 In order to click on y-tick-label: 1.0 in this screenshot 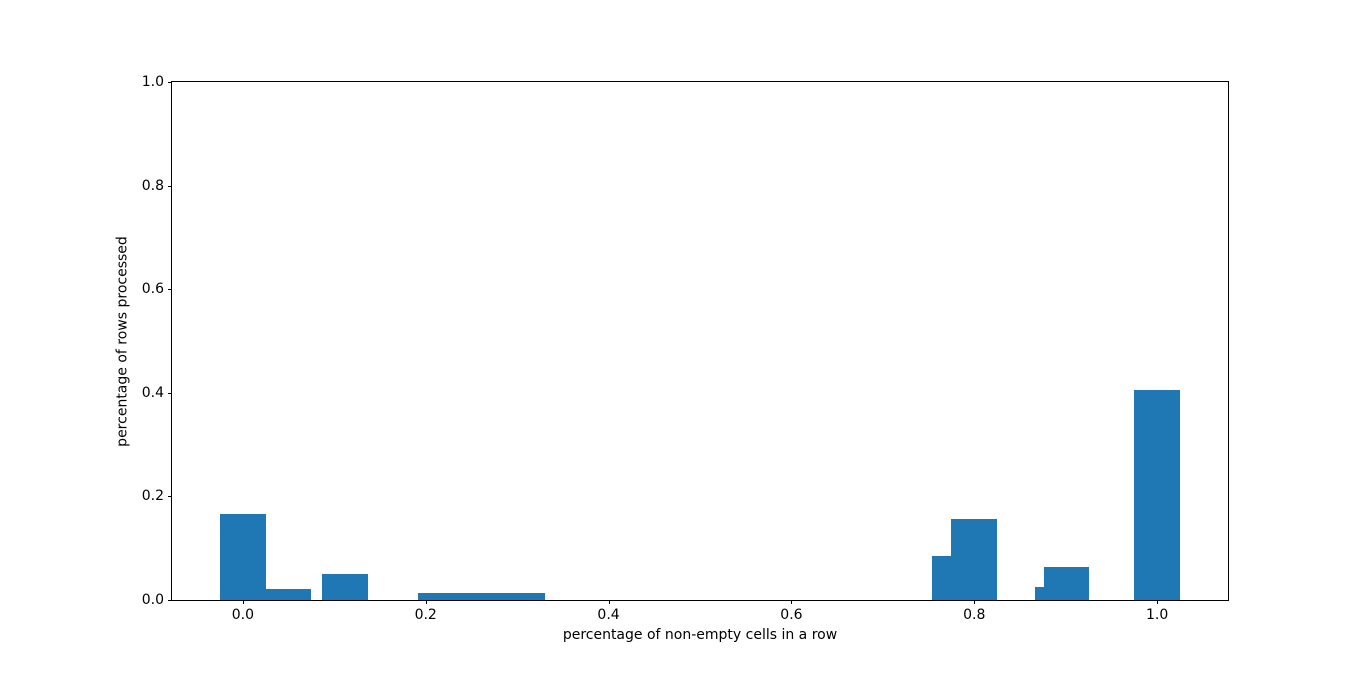, I will do `click(152, 82)`.